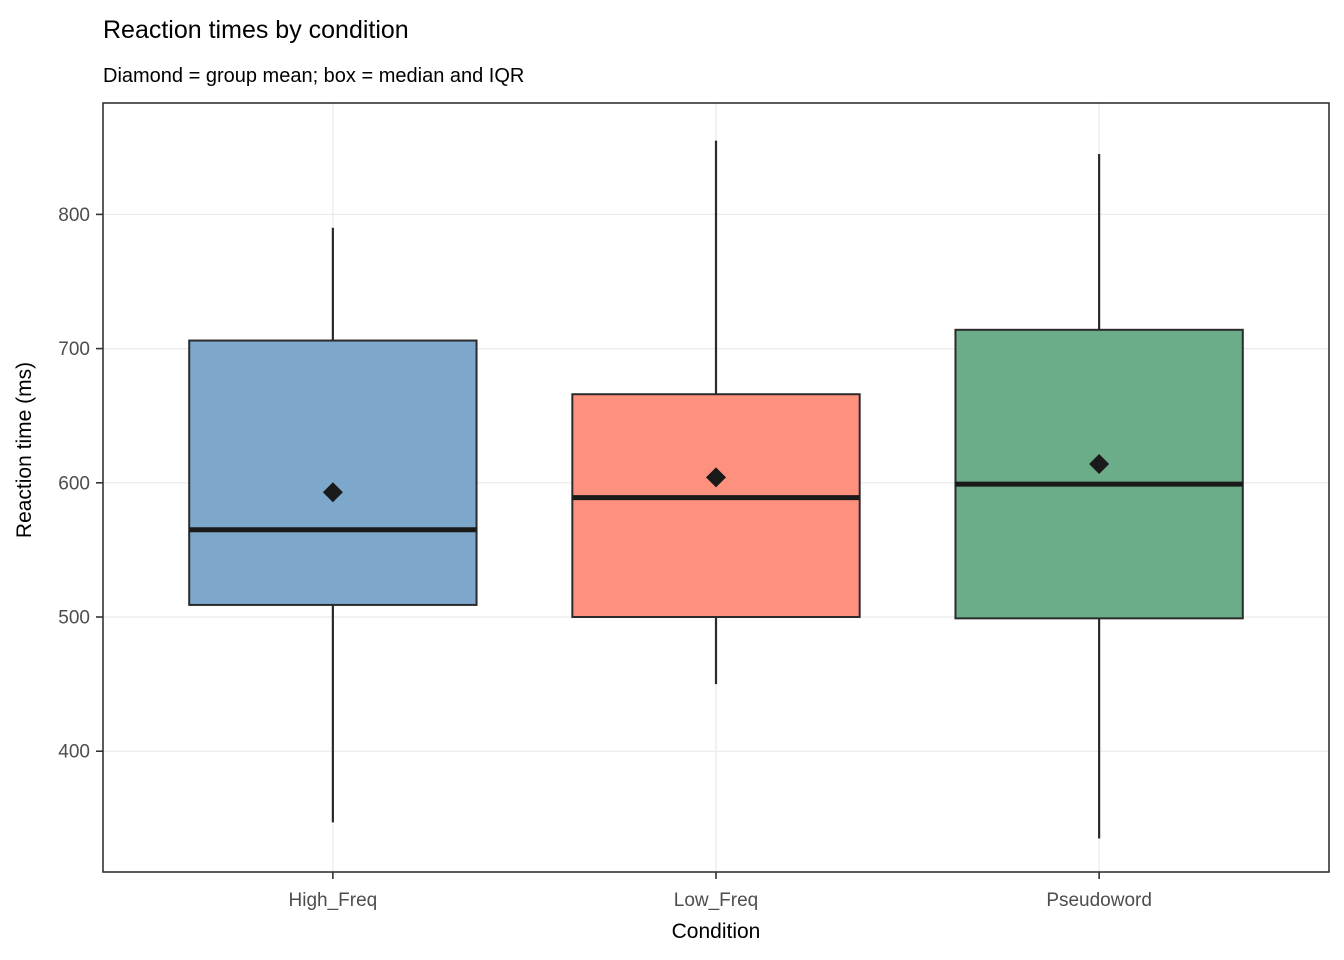  What do you see at coordinates (74, 349) in the screenshot?
I see `y-tick-label: 700` at bounding box center [74, 349].